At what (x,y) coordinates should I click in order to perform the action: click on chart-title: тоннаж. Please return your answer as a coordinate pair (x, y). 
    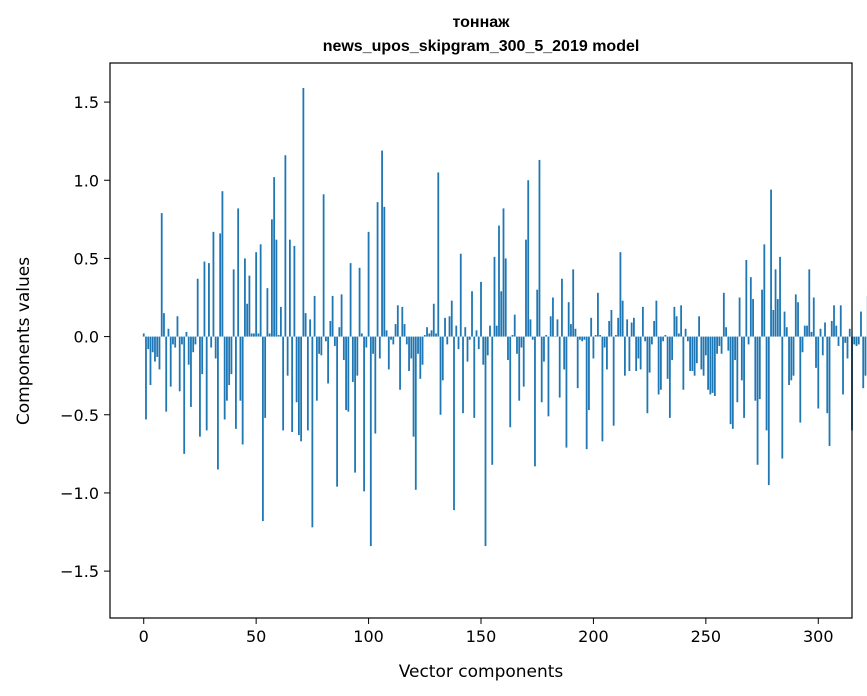
    Looking at the image, I should click on (482, 22).